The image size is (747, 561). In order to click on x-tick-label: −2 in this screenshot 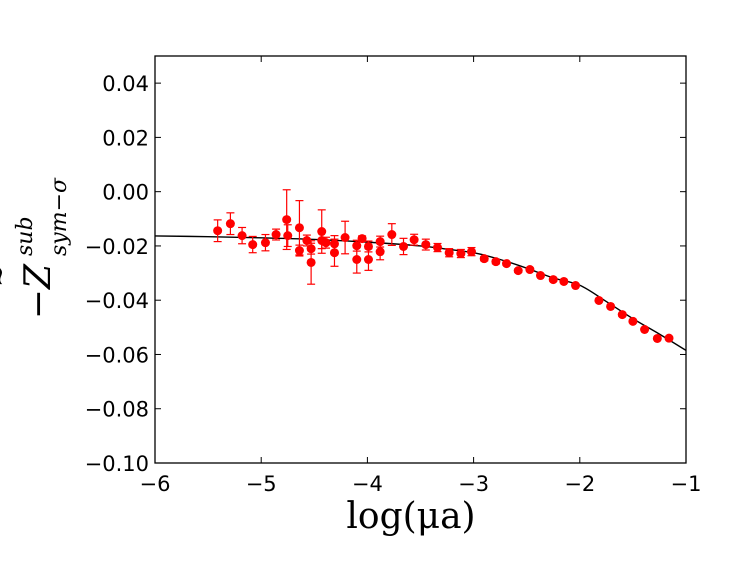, I will do `click(579, 484)`.